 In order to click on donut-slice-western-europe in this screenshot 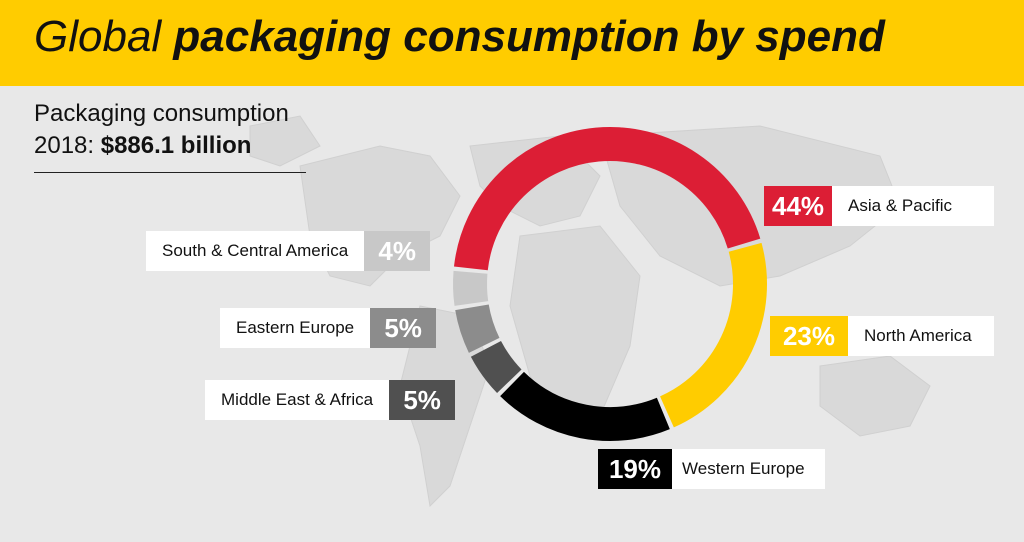, I will do `click(585, 406)`.